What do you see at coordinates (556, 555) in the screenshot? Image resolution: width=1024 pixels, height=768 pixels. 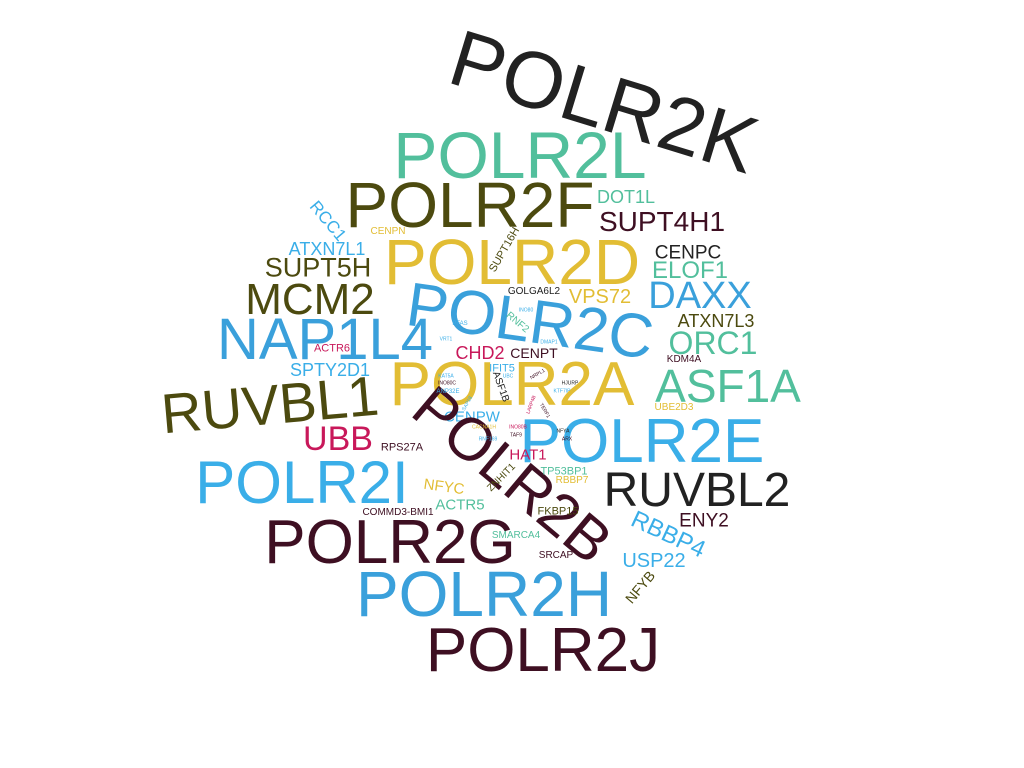 I see `word-srcap: SRCAP` at bounding box center [556, 555].